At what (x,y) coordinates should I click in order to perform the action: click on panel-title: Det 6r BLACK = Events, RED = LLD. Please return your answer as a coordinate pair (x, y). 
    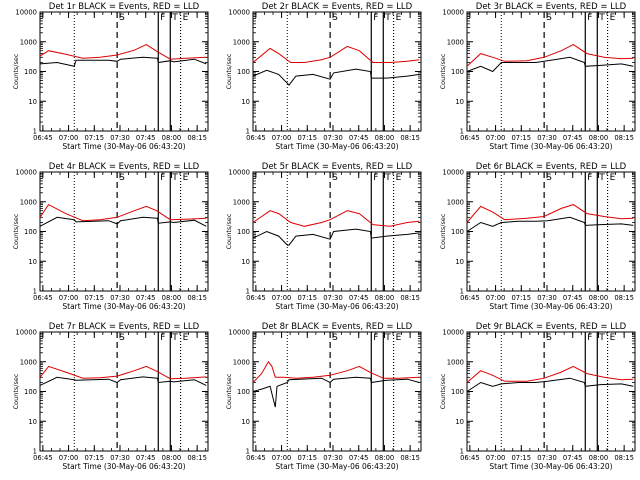
    Looking at the image, I should click on (551, 167).